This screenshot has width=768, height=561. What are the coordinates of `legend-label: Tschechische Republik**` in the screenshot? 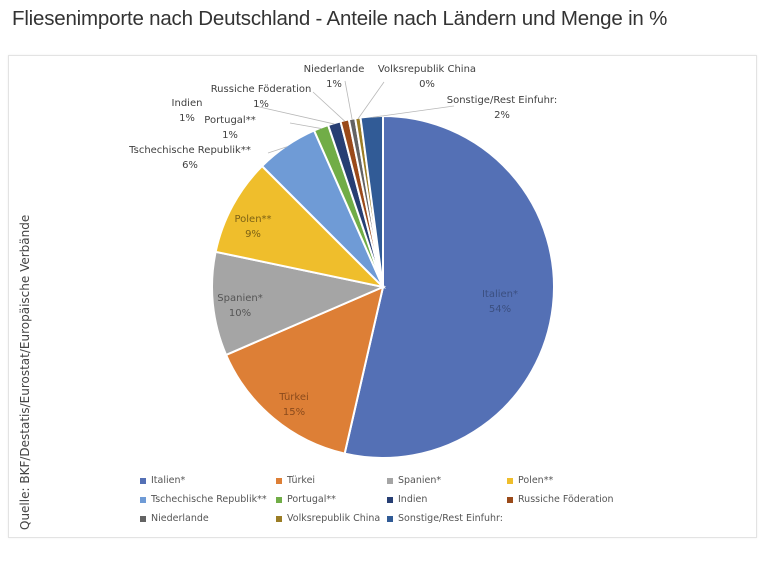 It's located at (209, 499).